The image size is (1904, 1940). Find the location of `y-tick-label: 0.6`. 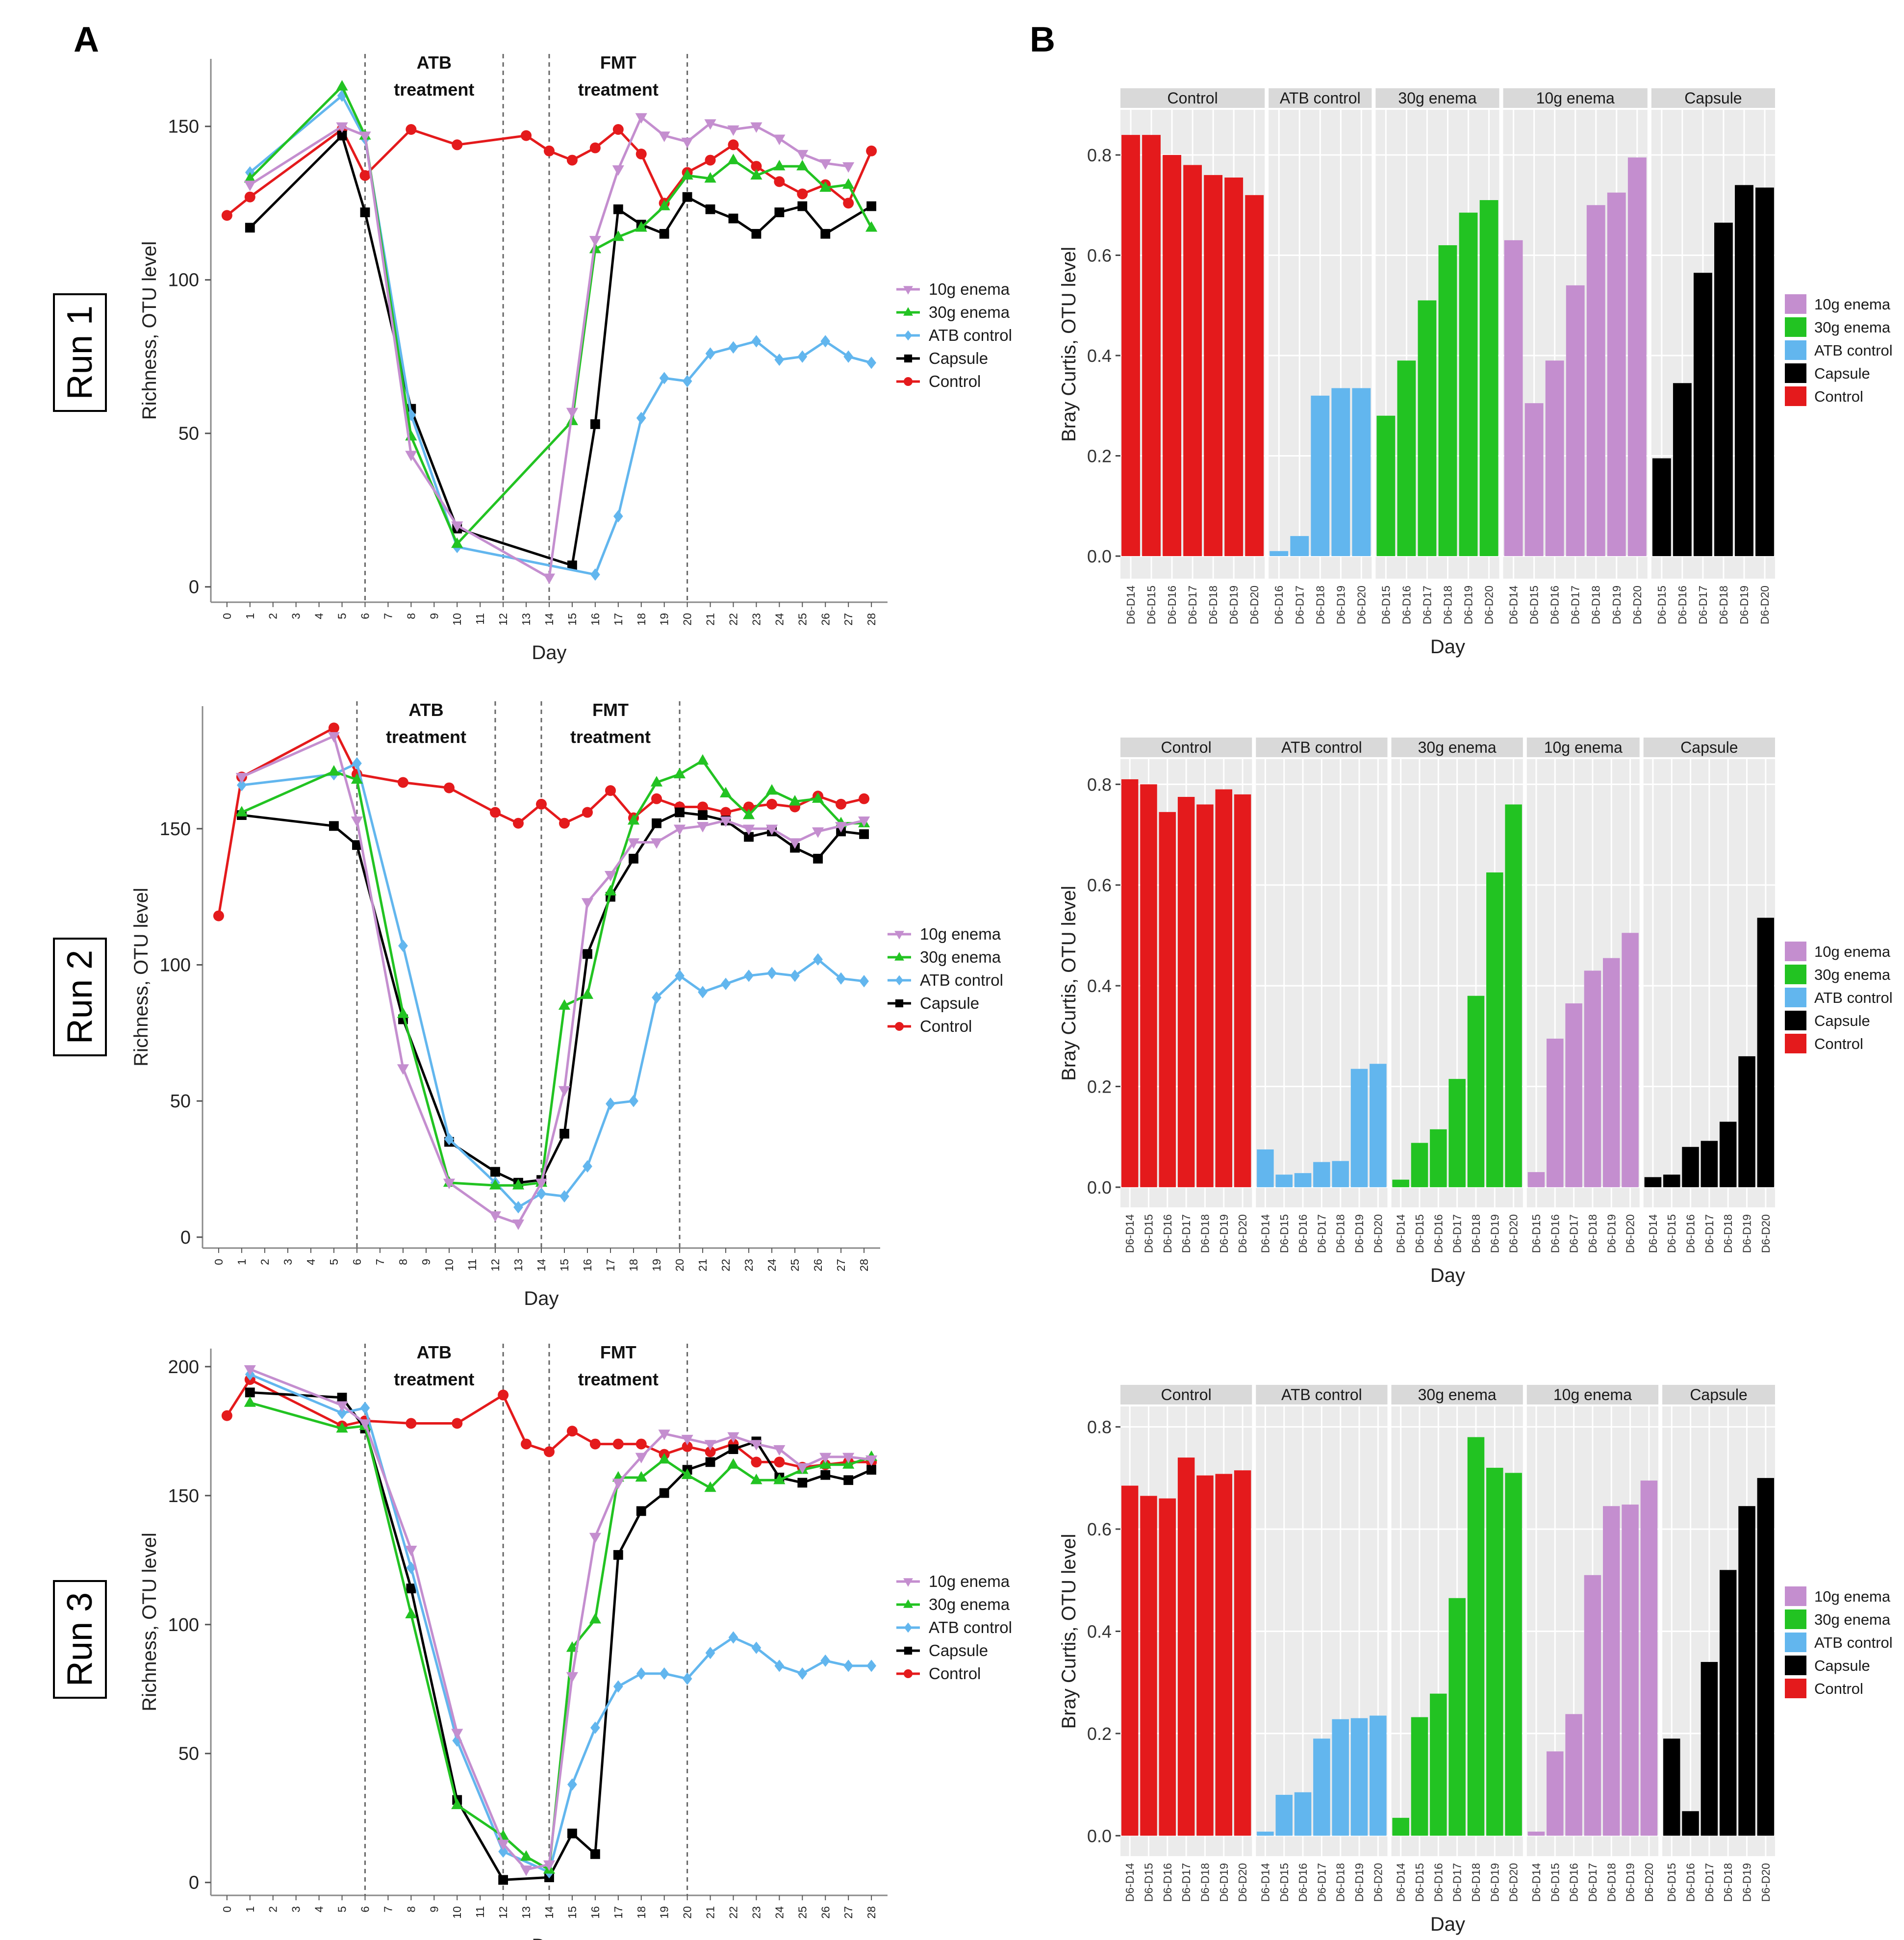

y-tick-label: 0.6 is located at coordinates (1099, 1529).